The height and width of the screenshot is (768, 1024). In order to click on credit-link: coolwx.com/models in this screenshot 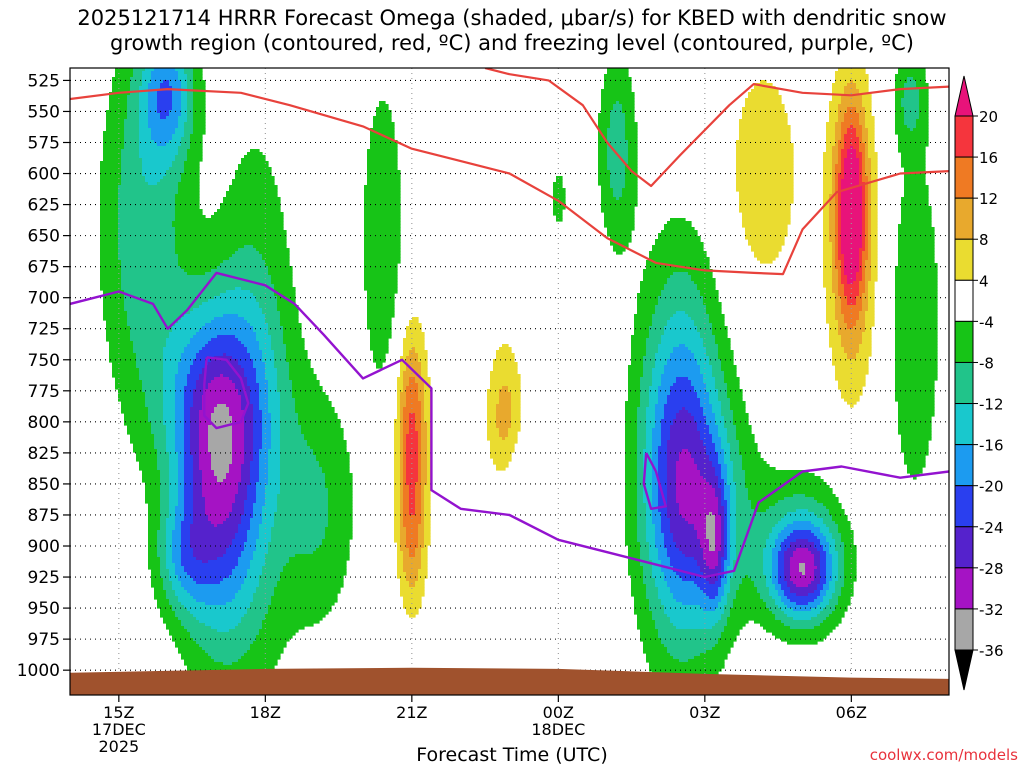, I will do `click(943, 755)`.